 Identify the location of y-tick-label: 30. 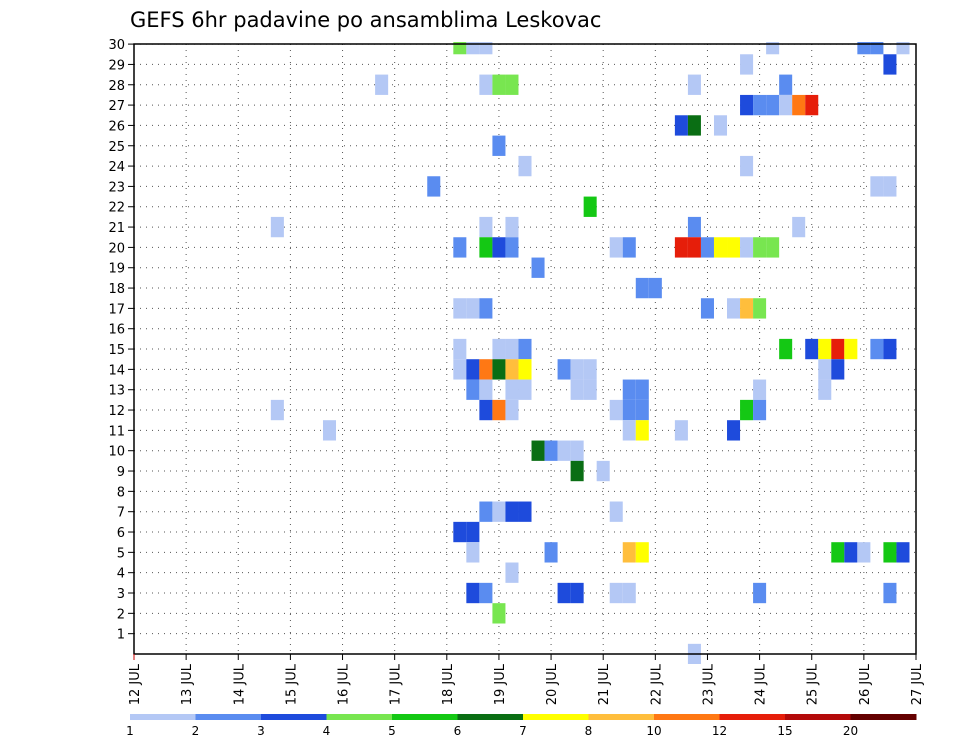
(116, 45).